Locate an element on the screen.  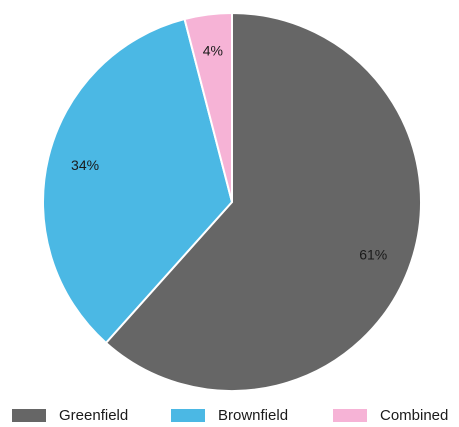
legend-item-greenfield: Greenfield is located at coordinates (70, 415).